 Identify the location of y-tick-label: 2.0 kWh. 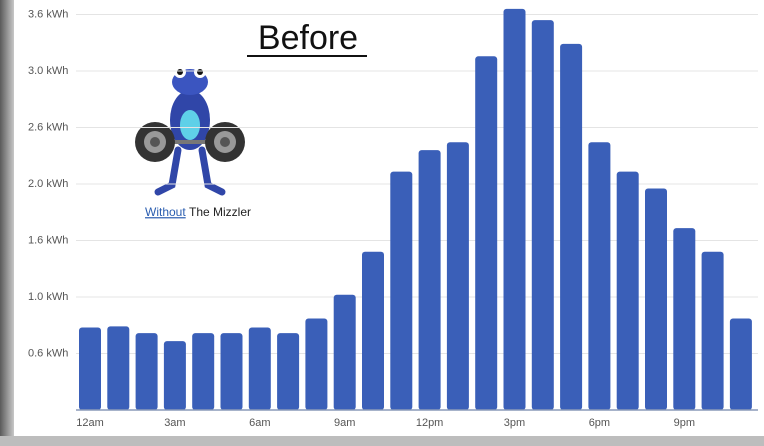
(48, 184).